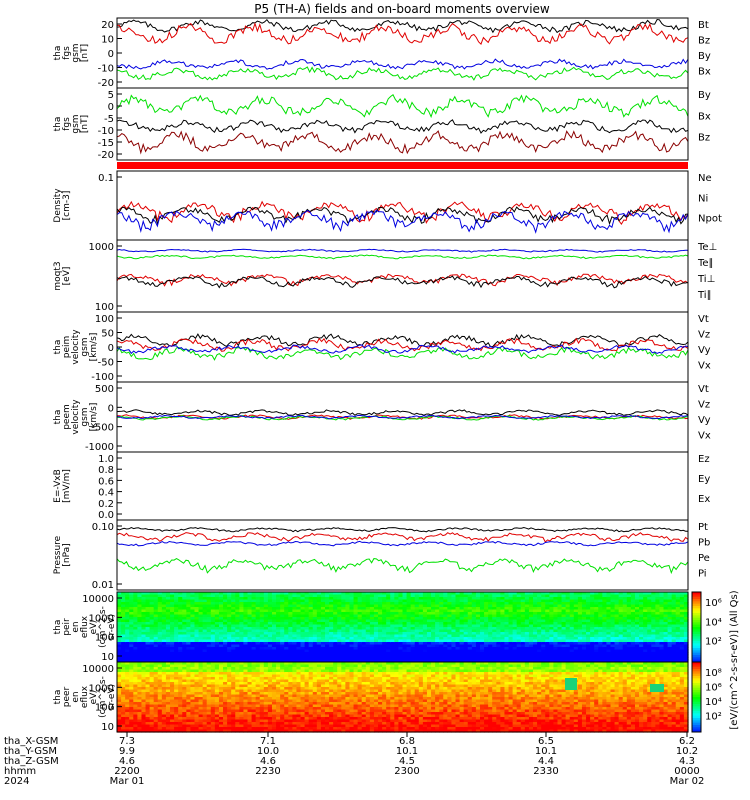 The width and height of the screenshot is (750, 800). What do you see at coordinates (402, 106) in the screenshot?
I see `series-line-By` at bounding box center [402, 106].